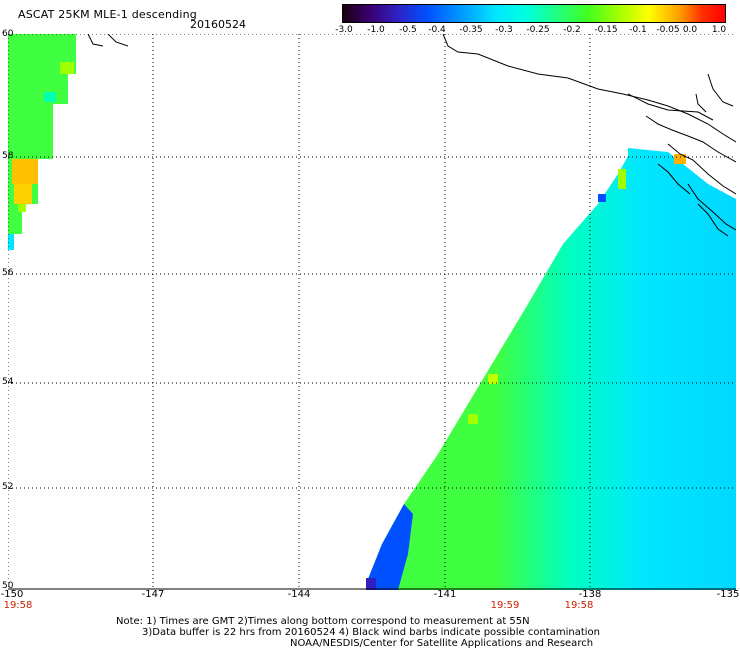 This screenshot has height=650, width=740. I want to click on lat-label-60: 60, so click(8, 34).